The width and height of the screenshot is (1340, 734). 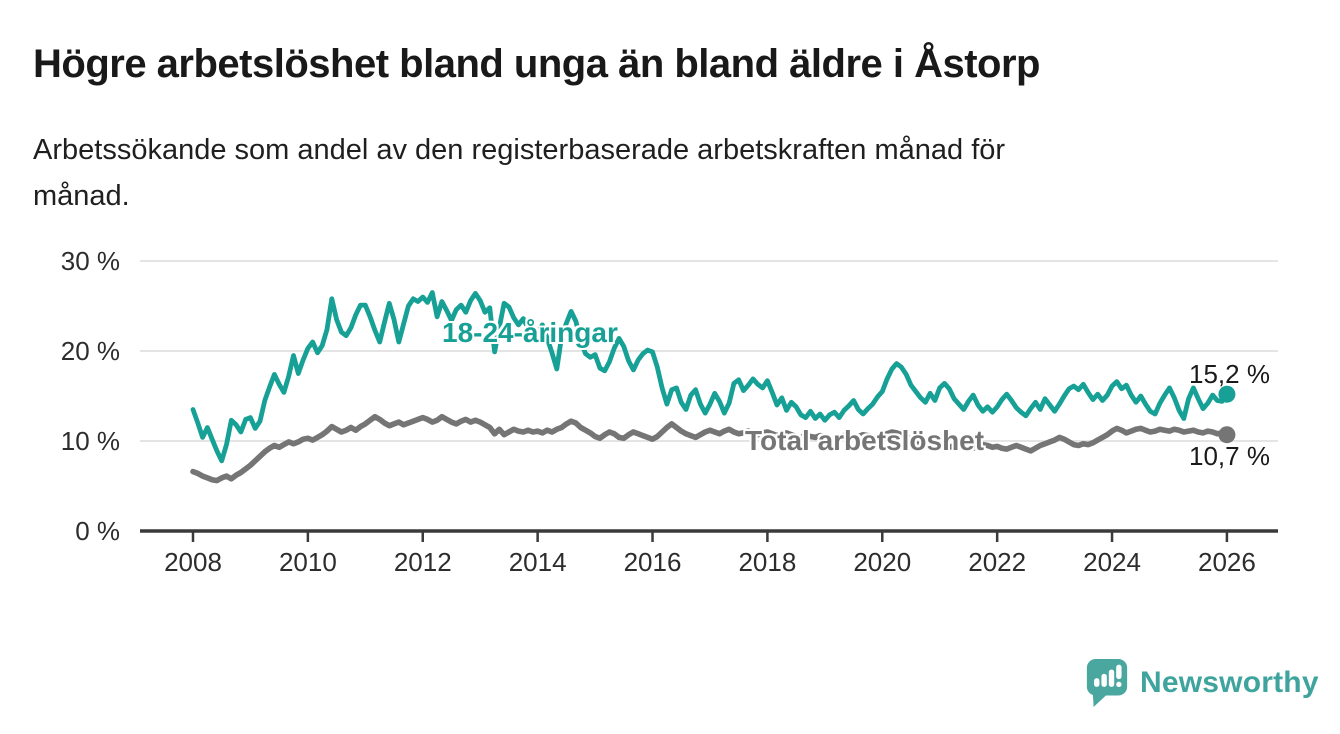 I want to click on svg-text: 2010, so click(x=308, y=562).